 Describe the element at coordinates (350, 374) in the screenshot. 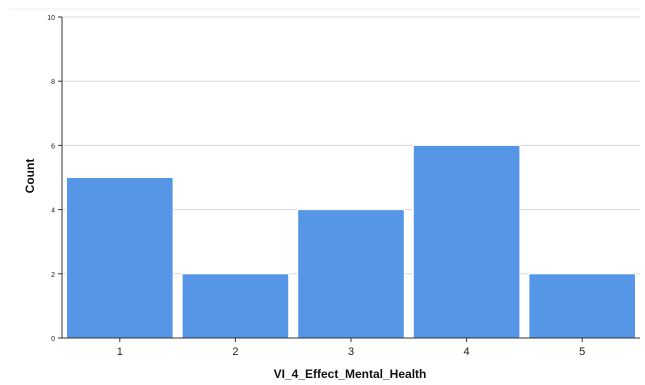

I see `x-axis-title: VI_4_Effect_Mental_Health` at that location.